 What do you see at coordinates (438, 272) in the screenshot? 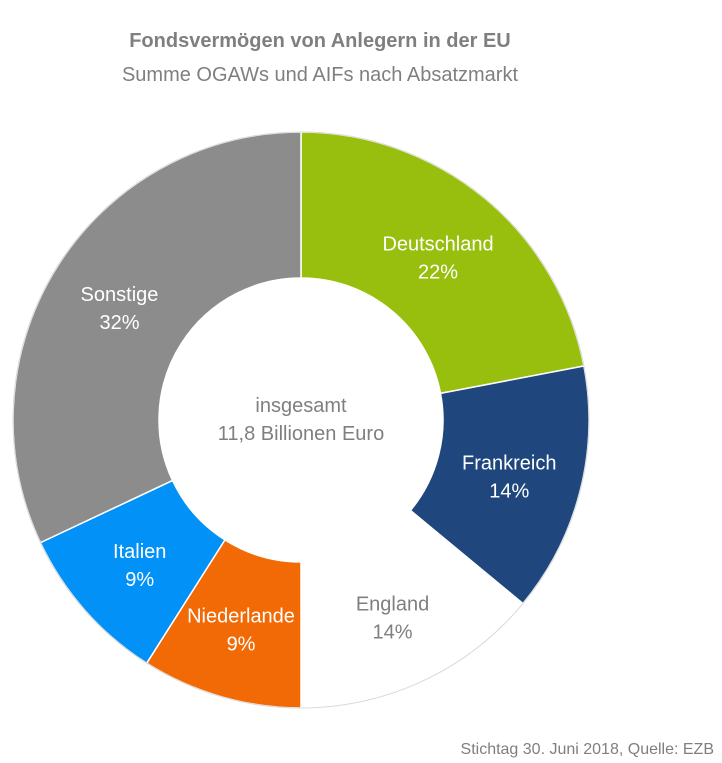
I see `slice-value-deutschland: 22%` at bounding box center [438, 272].